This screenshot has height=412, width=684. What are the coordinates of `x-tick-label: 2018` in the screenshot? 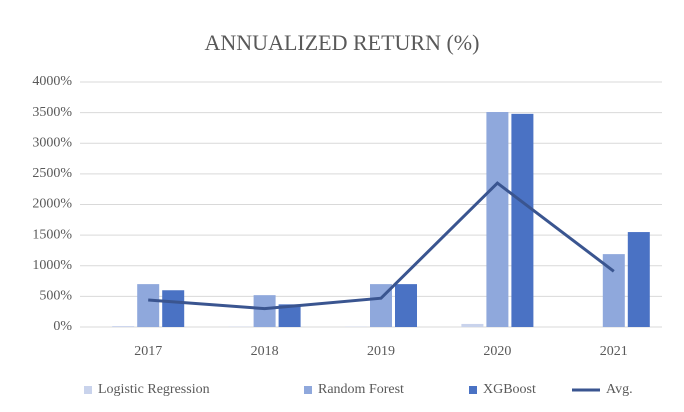 It's located at (265, 351).